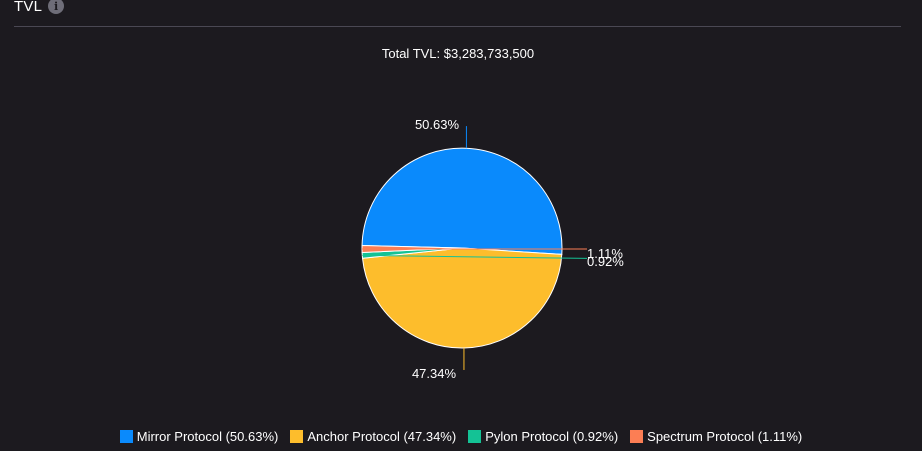 The height and width of the screenshot is (451, 922). I want to click on legend-item-pylon-protocol: Pylon Protocol (0.92%), so click(543, 436).